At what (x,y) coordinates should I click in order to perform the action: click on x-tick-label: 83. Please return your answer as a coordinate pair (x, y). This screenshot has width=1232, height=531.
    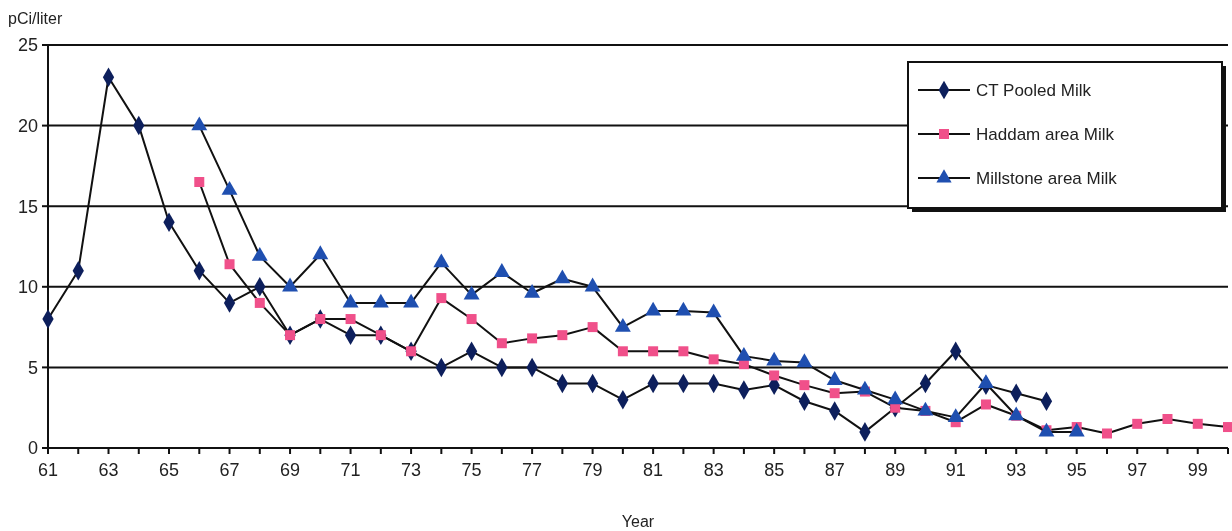
    Looking at the image, I should click on (713, 470).